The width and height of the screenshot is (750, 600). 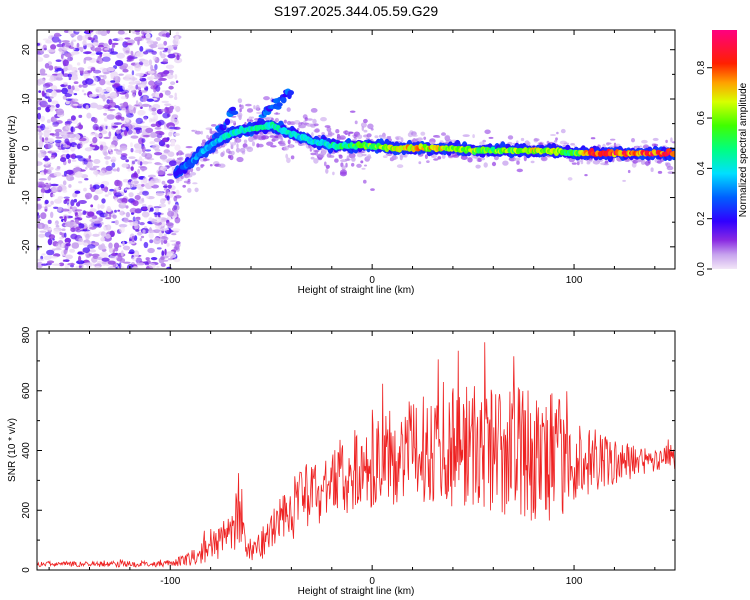 I want to click on branch-2-blob, so click(x=290, y=93).